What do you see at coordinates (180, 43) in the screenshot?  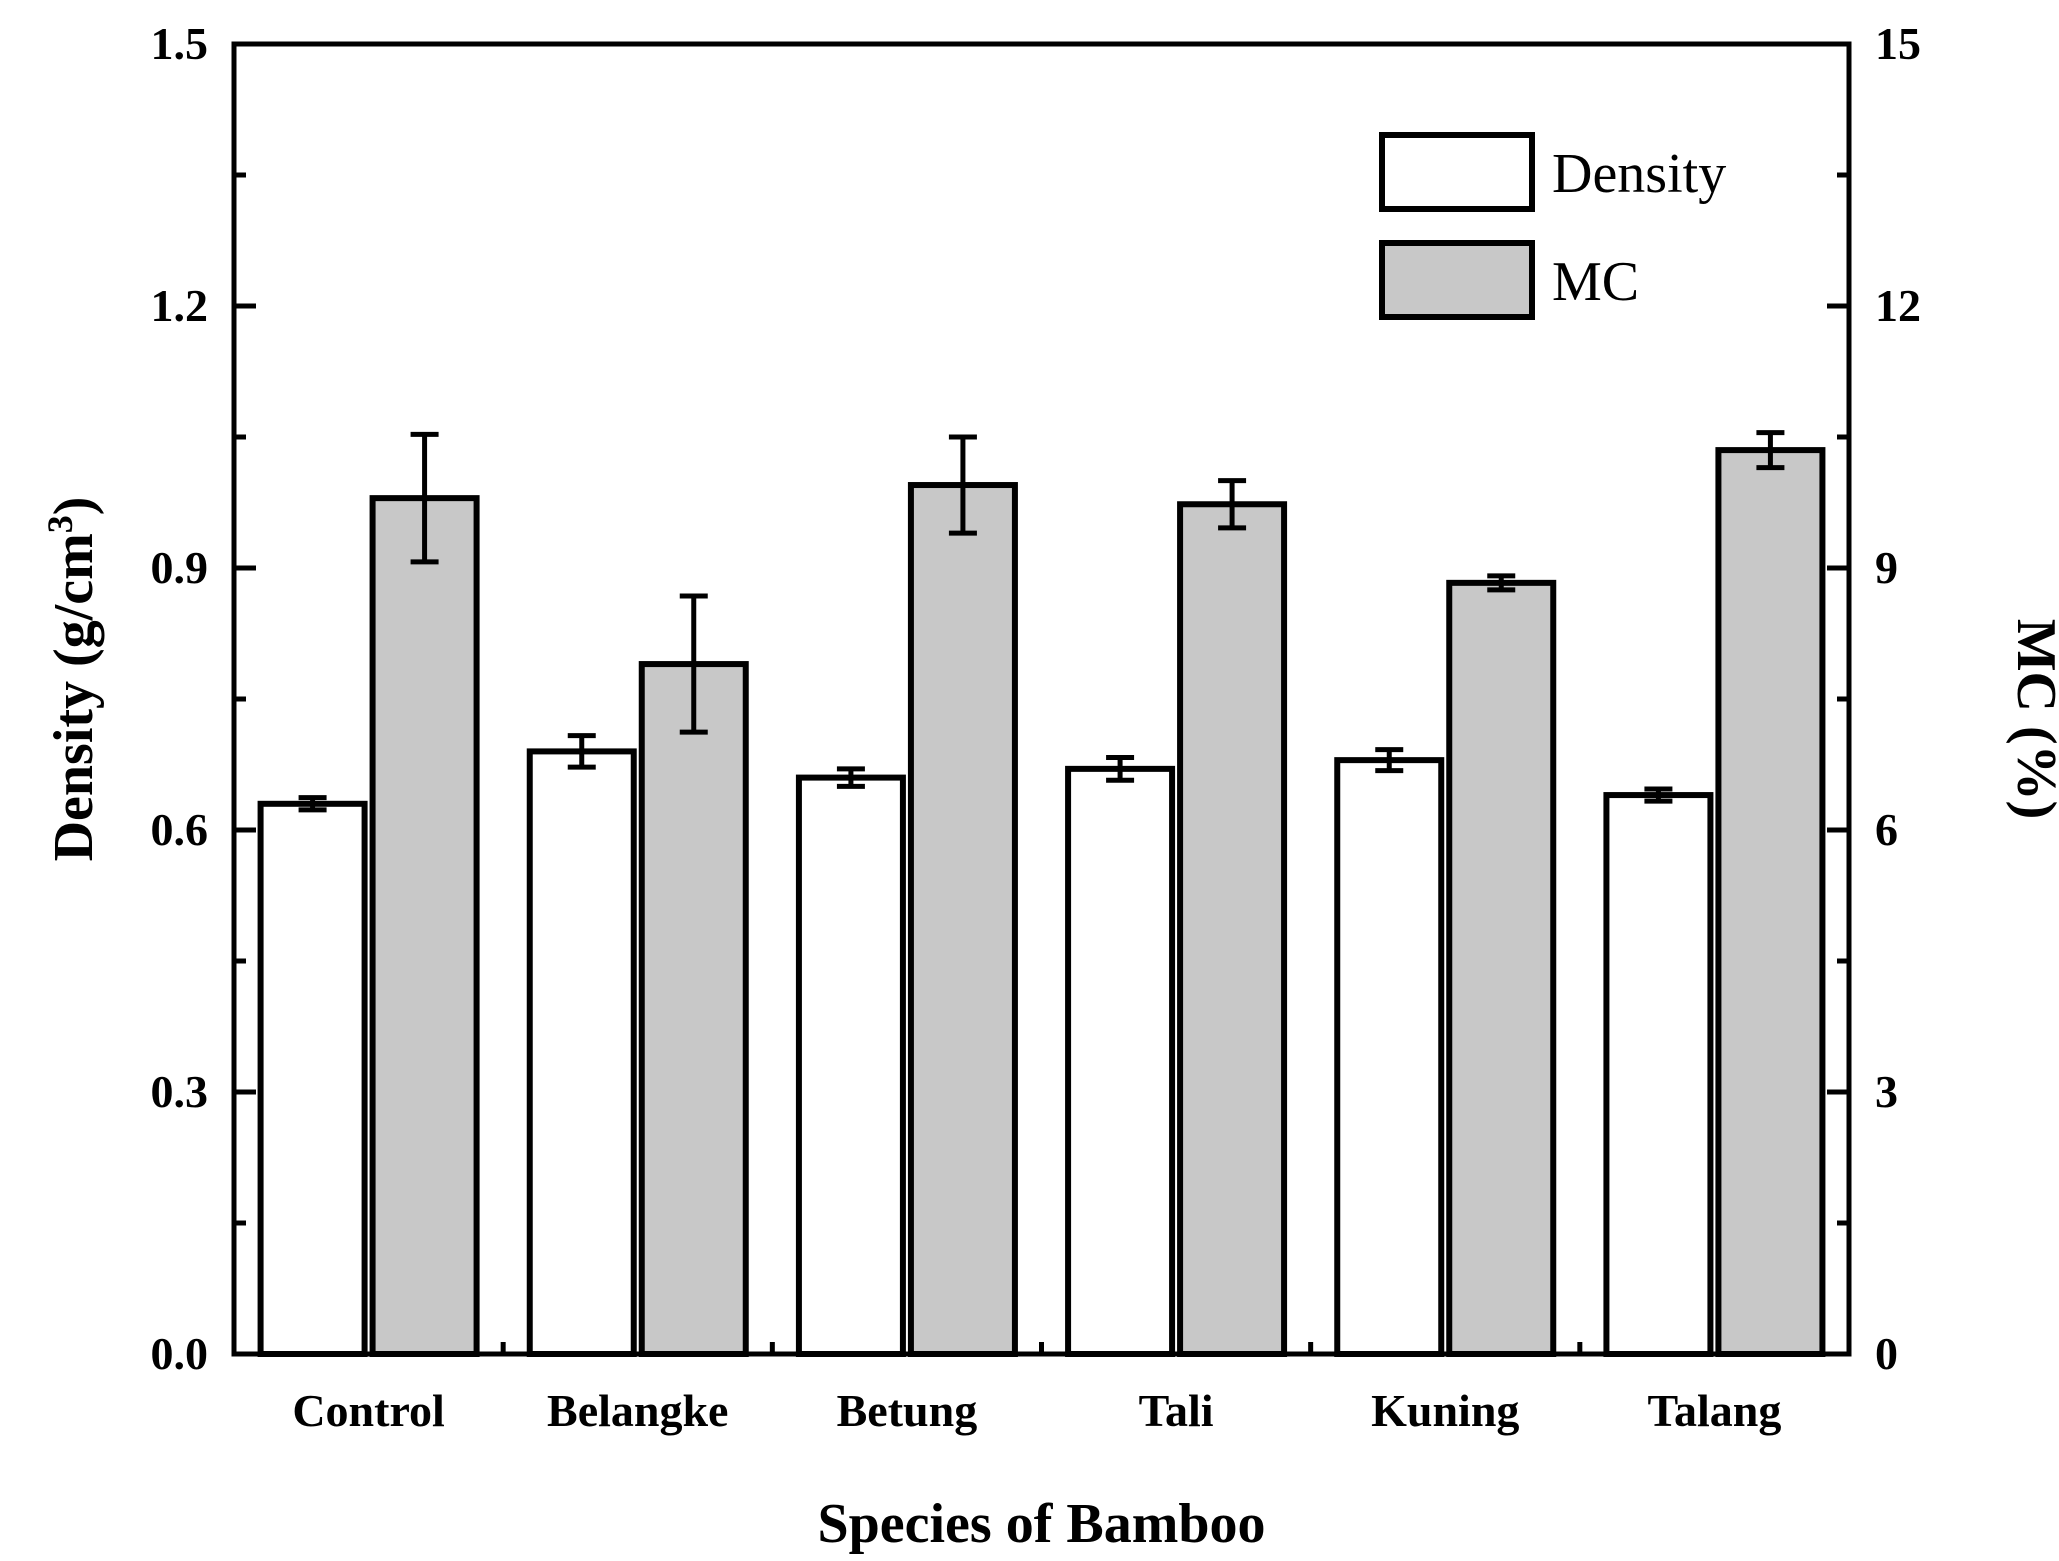 I see `y-left-tick-label: 1.5` at bounding box center [180, 43].